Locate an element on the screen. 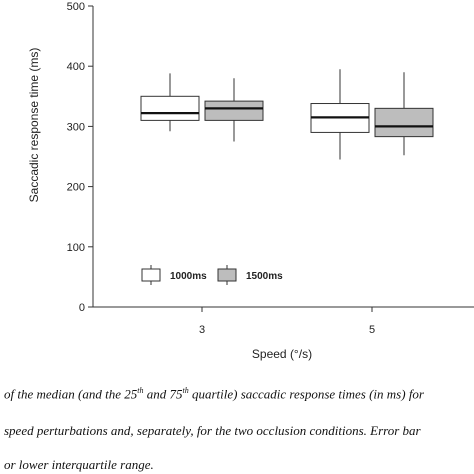 The width and height of the screenshot is (474, 474). legend-label: 1000ms is located at coordinates (188, 276).